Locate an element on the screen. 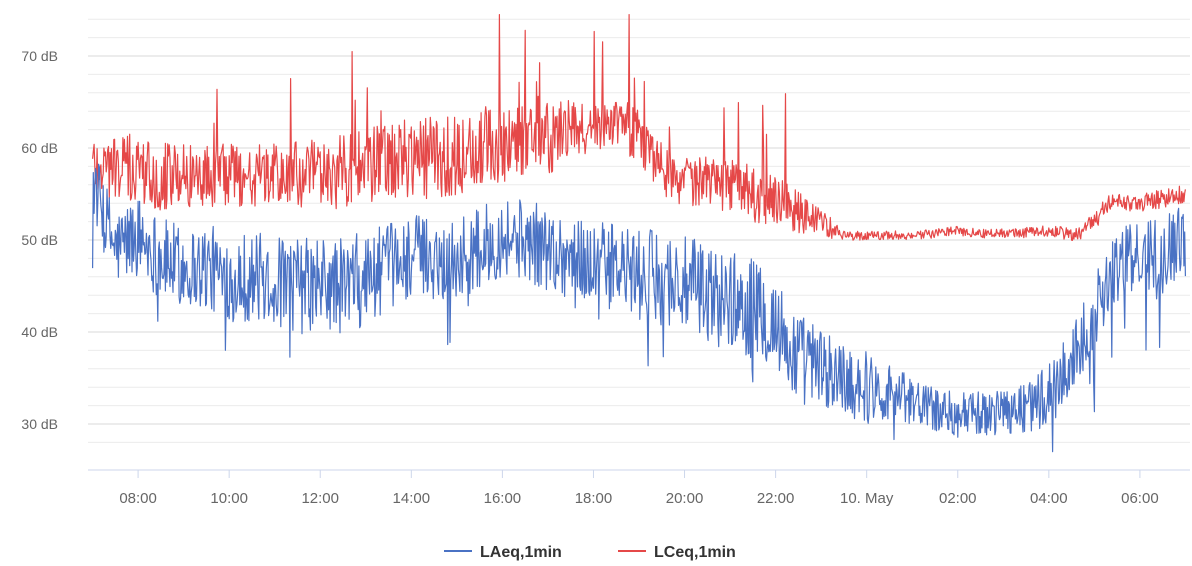 The width and height of the screenshot is (1192, 566). x-tick-label: 16:00 is located at coordinates (503, 498).